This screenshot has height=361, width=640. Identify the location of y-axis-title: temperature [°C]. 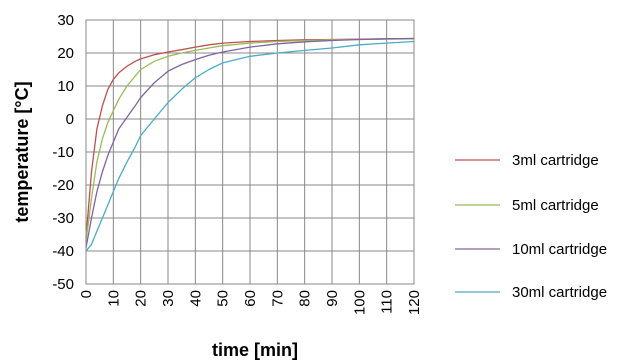
(22, 151).